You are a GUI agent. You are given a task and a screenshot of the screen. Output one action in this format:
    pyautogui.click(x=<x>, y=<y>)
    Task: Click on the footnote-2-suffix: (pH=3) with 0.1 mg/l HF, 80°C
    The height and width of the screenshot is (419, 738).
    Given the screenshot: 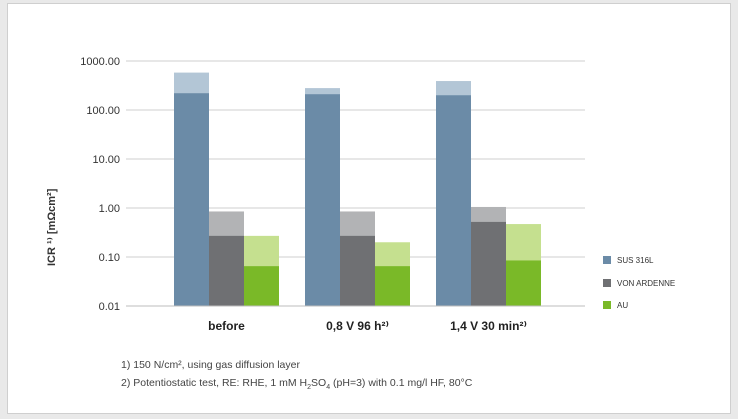 What is the action you would take?
    pyautogui.click(x=401, y=383)
    